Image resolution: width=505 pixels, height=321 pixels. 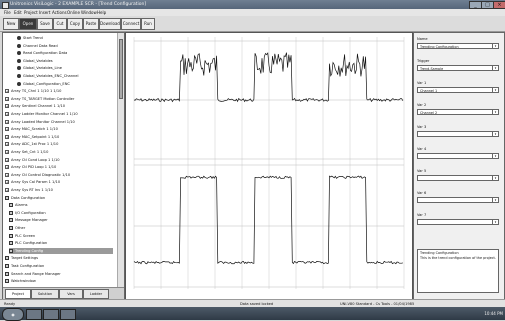 I want to click on tab-solution: Solution, so click(x=45, y=294).